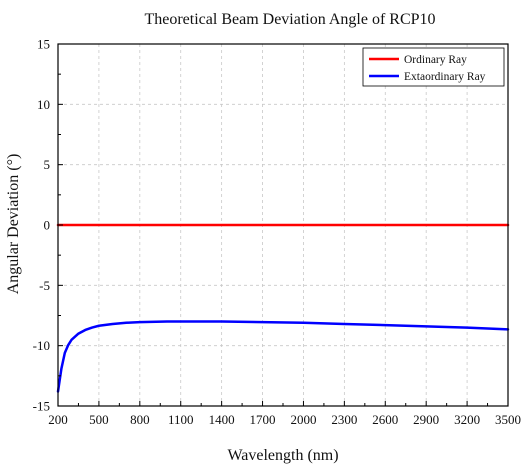  Describe the element at coordinates (140, 419) in the screenshot. I see `x-tick-label: 800` at that location.